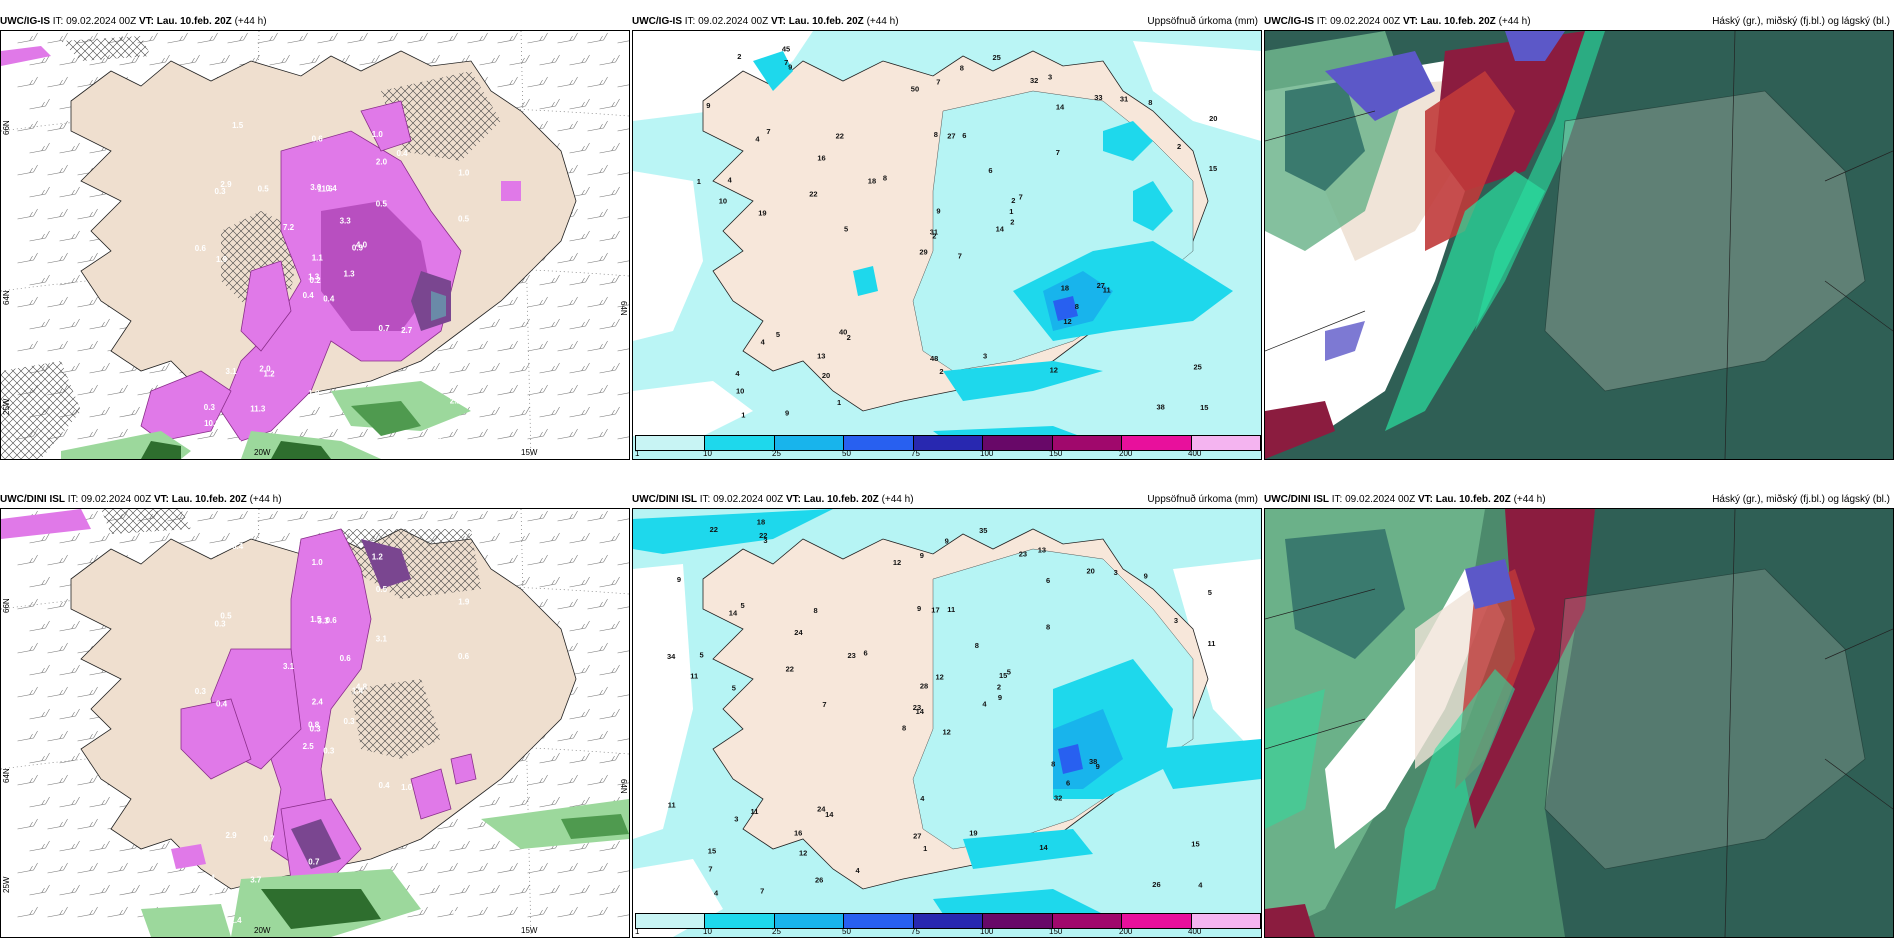 The width and height of the screenshot is (1900, 950). Describe the element at coordinates (1157, 921) in the screenshot. I see `cbar-swatch` at that location.